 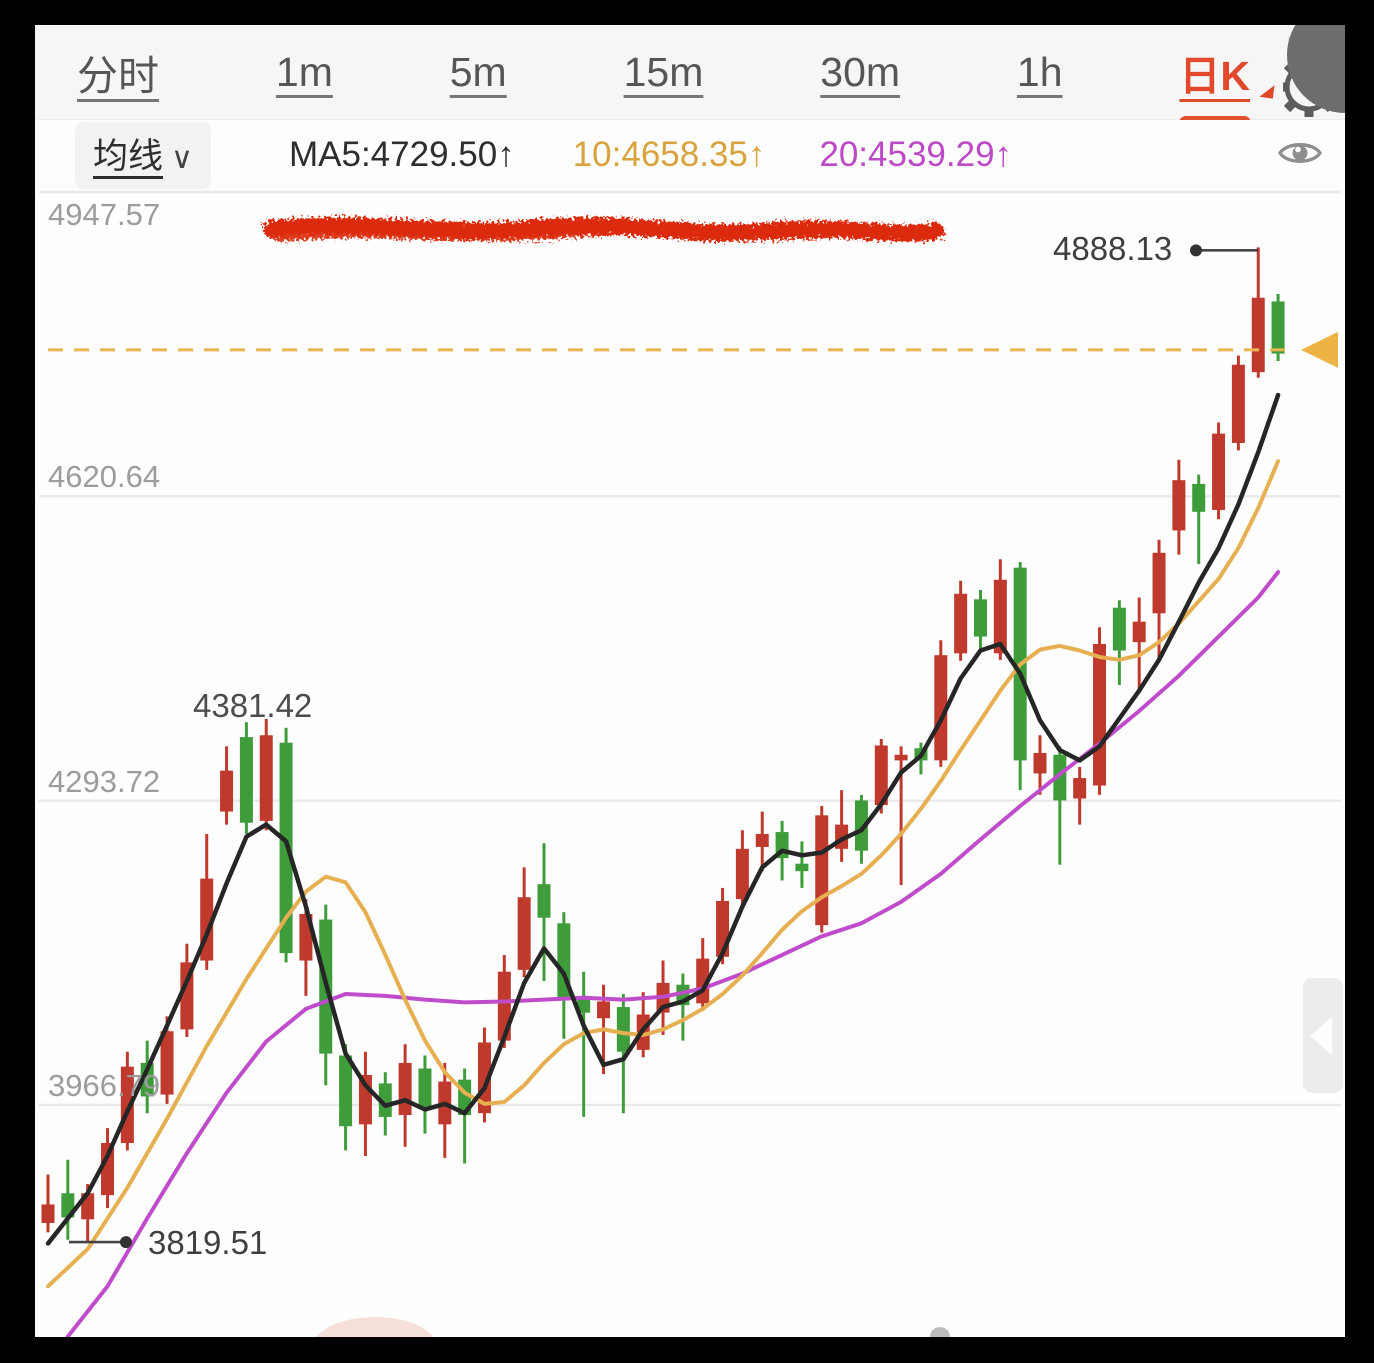 I want to click on tab-fenshi: 分时, so click(x=118, y=76).